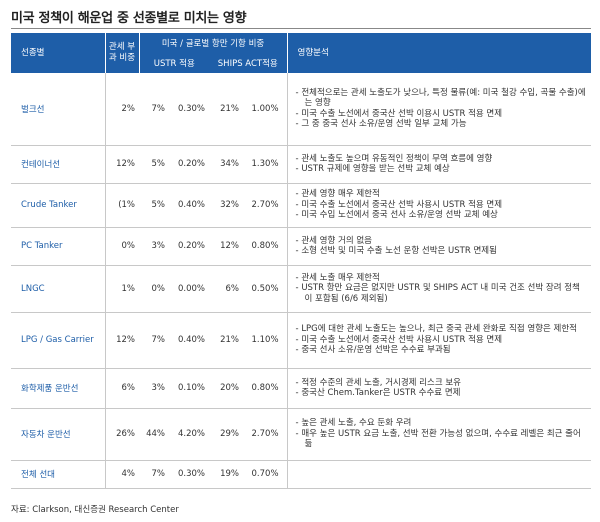 Image resolution: width=600 pixels, height=522 pixels. Describe the element at coordinates (122, 109) in the screenshot. I see `tariff-cell: 2%` at that location.